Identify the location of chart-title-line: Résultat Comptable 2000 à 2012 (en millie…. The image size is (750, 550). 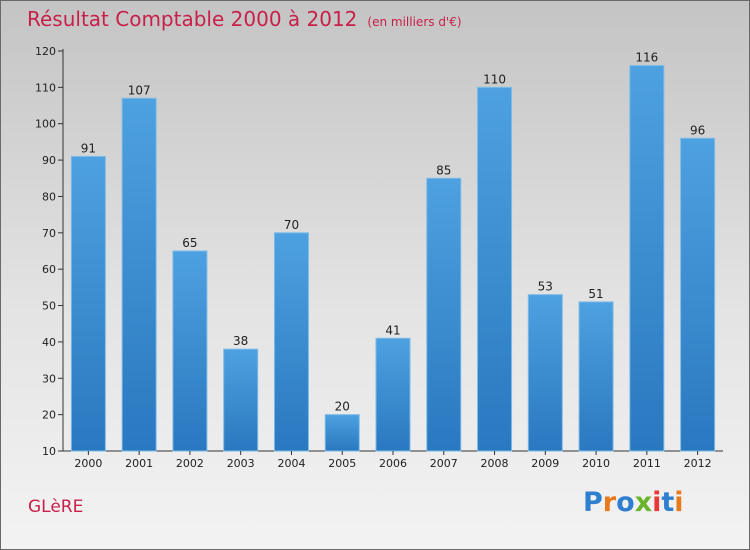
(244, 19).